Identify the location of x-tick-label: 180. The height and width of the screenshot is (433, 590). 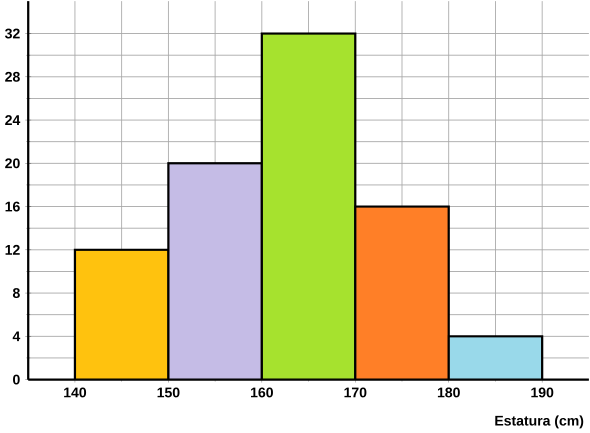
(449, 392).